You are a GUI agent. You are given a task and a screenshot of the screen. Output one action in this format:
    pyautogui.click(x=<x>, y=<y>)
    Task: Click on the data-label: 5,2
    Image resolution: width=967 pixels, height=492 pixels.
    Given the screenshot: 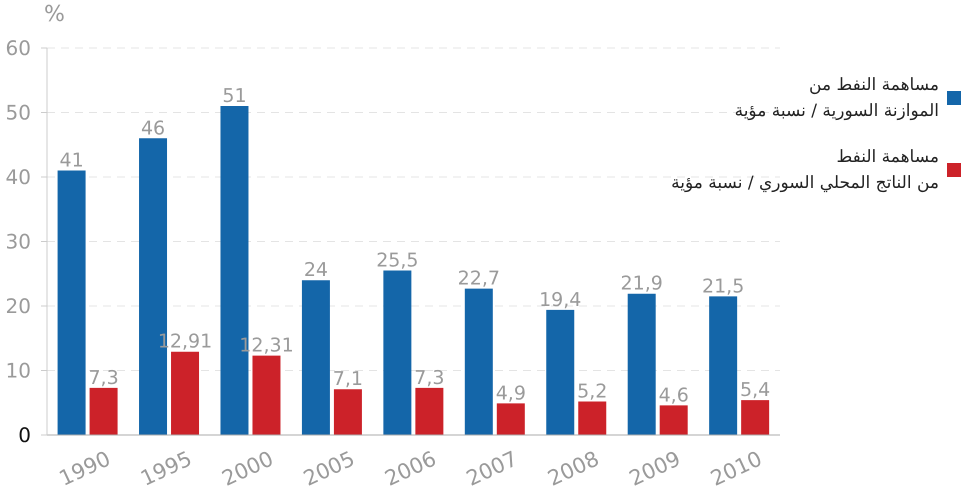 What is the action you would take?
    pyautogui.click(x=592, y=391)
    